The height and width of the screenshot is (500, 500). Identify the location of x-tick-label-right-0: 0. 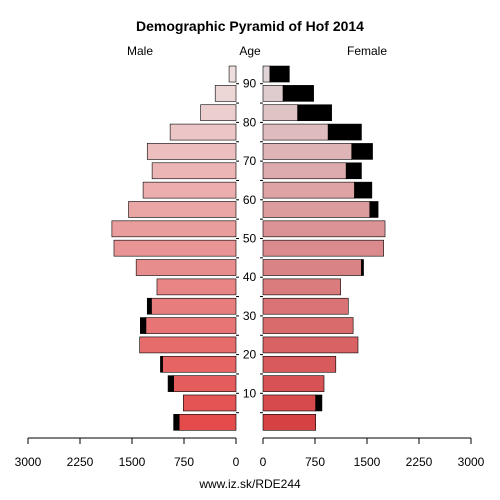
(263, 462).